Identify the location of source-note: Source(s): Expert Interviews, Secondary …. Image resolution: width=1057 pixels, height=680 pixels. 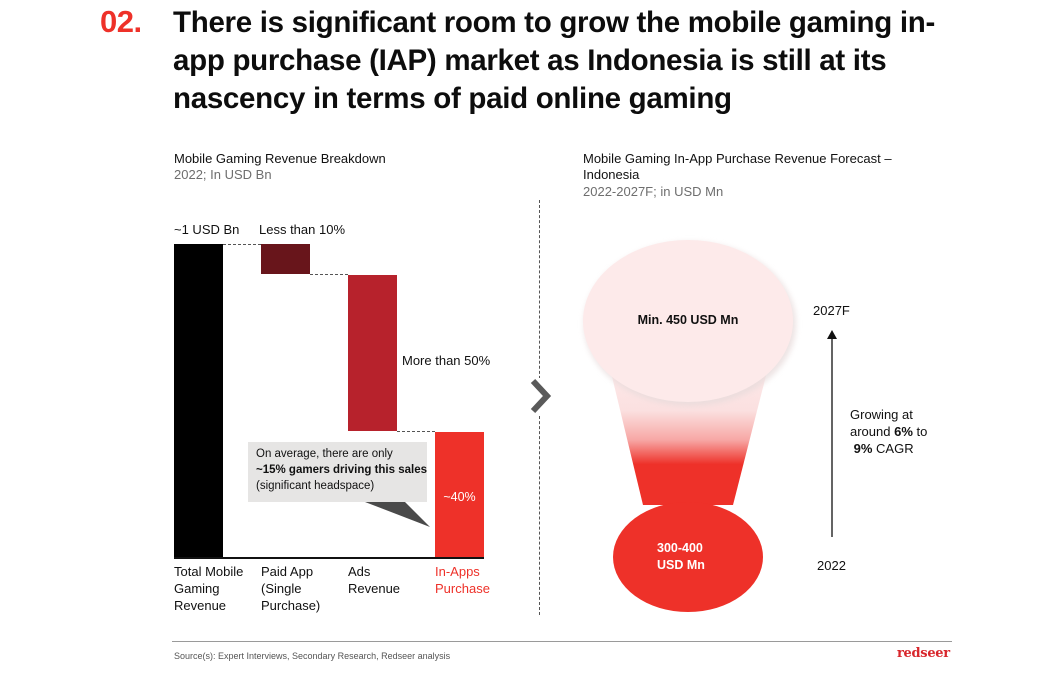
(312, 656).